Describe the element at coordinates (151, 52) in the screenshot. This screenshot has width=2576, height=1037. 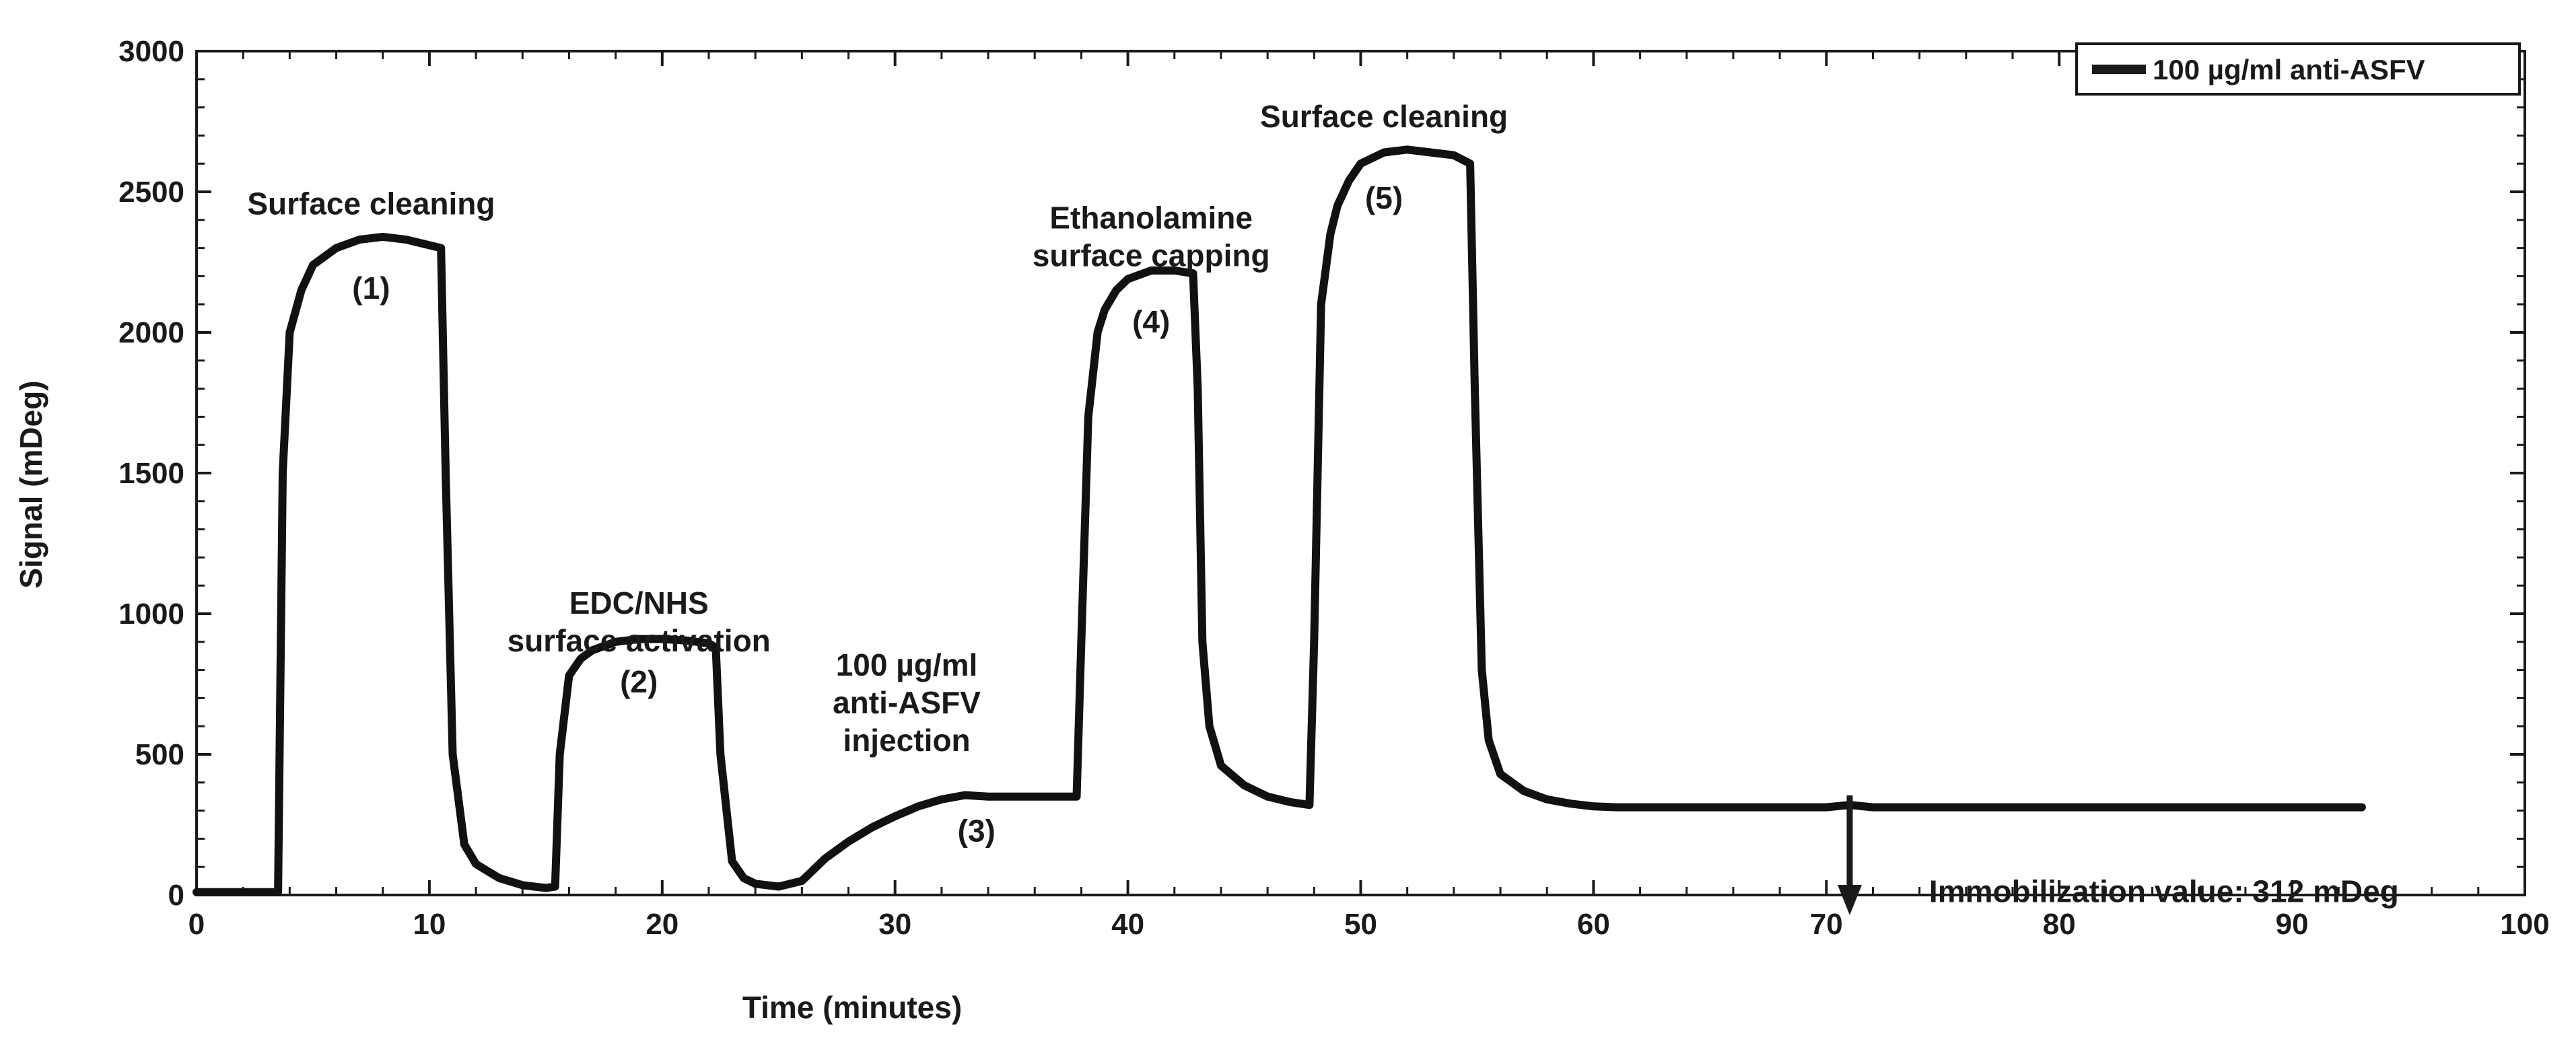
I see `y-tick-label: 3000` at that location.